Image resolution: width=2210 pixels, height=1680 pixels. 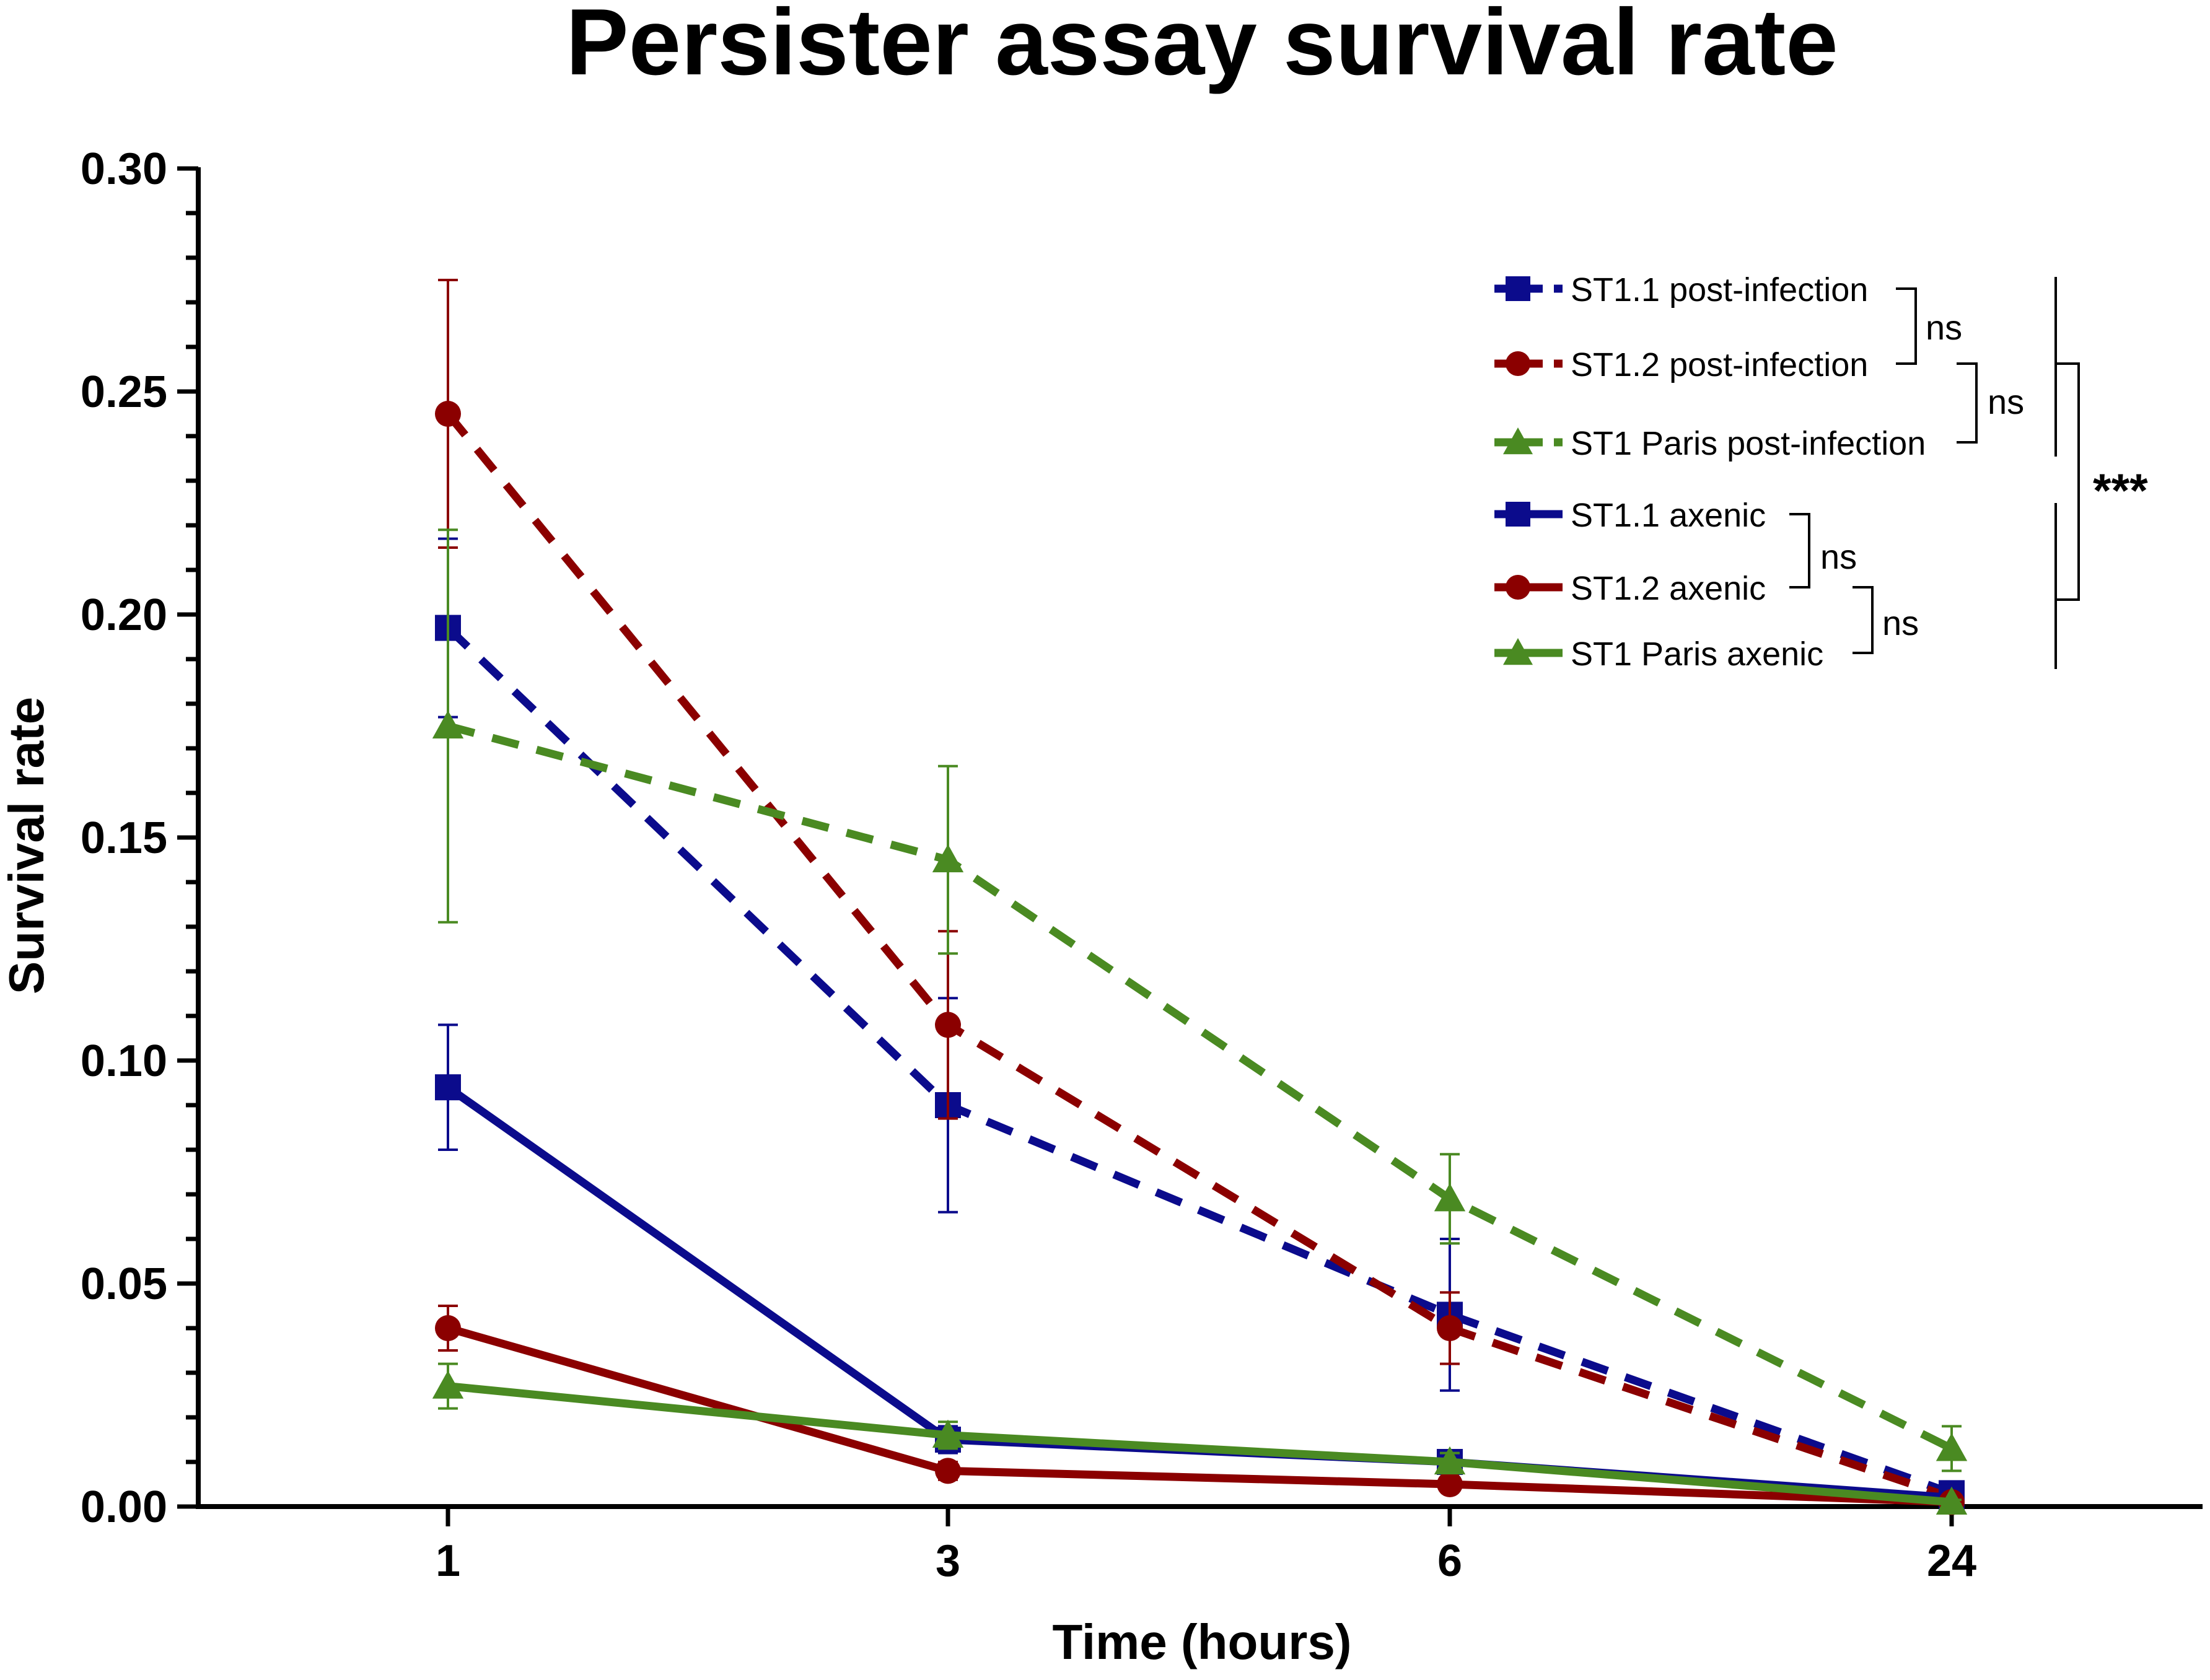 What do you see at coordinates (1450, 1561) in the screenshot?
I see `x-tick-label: 6` at bounding box center [1450, 1561].